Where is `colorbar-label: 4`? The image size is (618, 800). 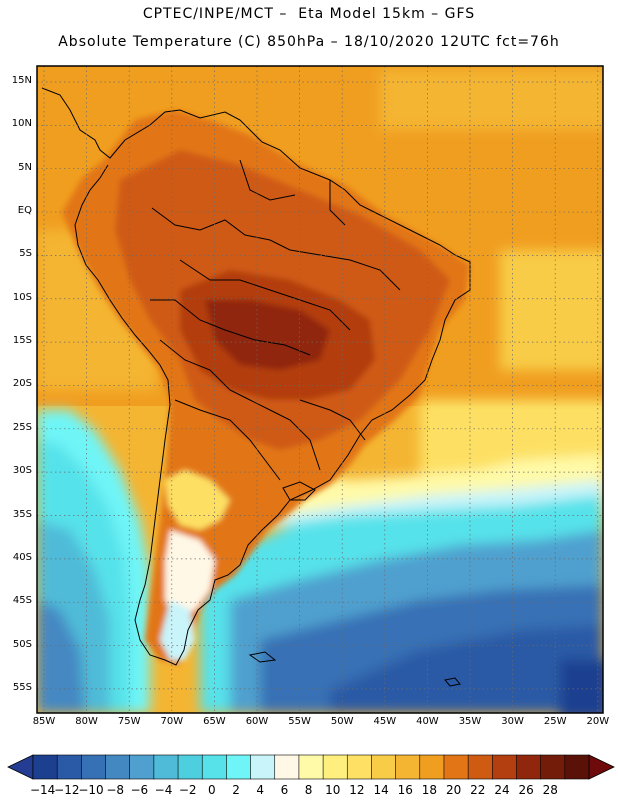 colorbar-label: 4 is located at coordinates (260, 790).